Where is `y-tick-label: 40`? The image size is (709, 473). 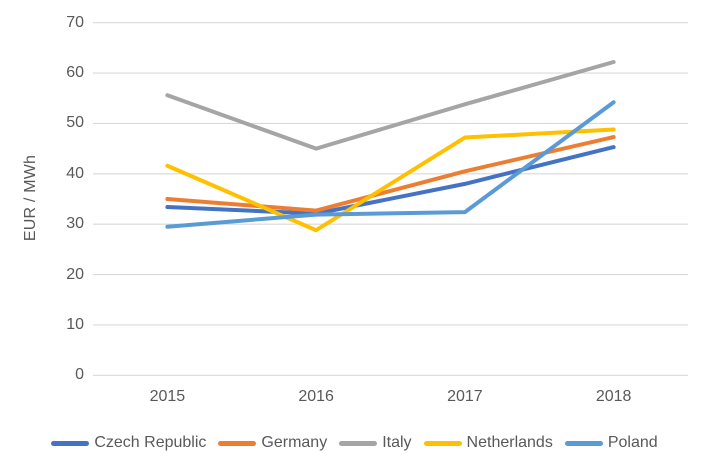
y-tick-label: 40 is located at coordinates (75, 173).